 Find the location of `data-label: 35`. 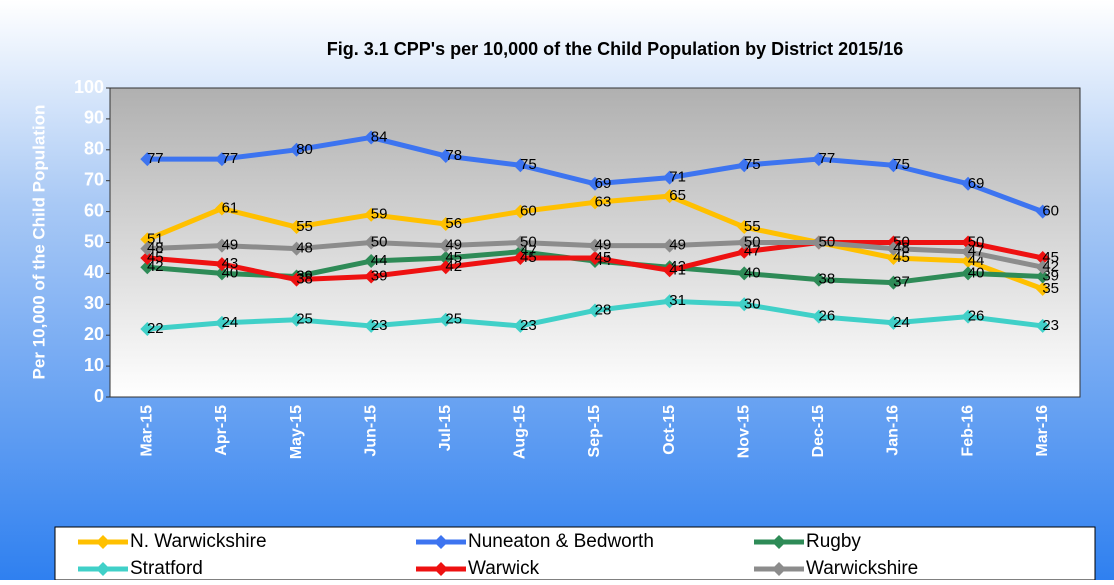

data-label: 35 is located at coordinates (1050, 288).